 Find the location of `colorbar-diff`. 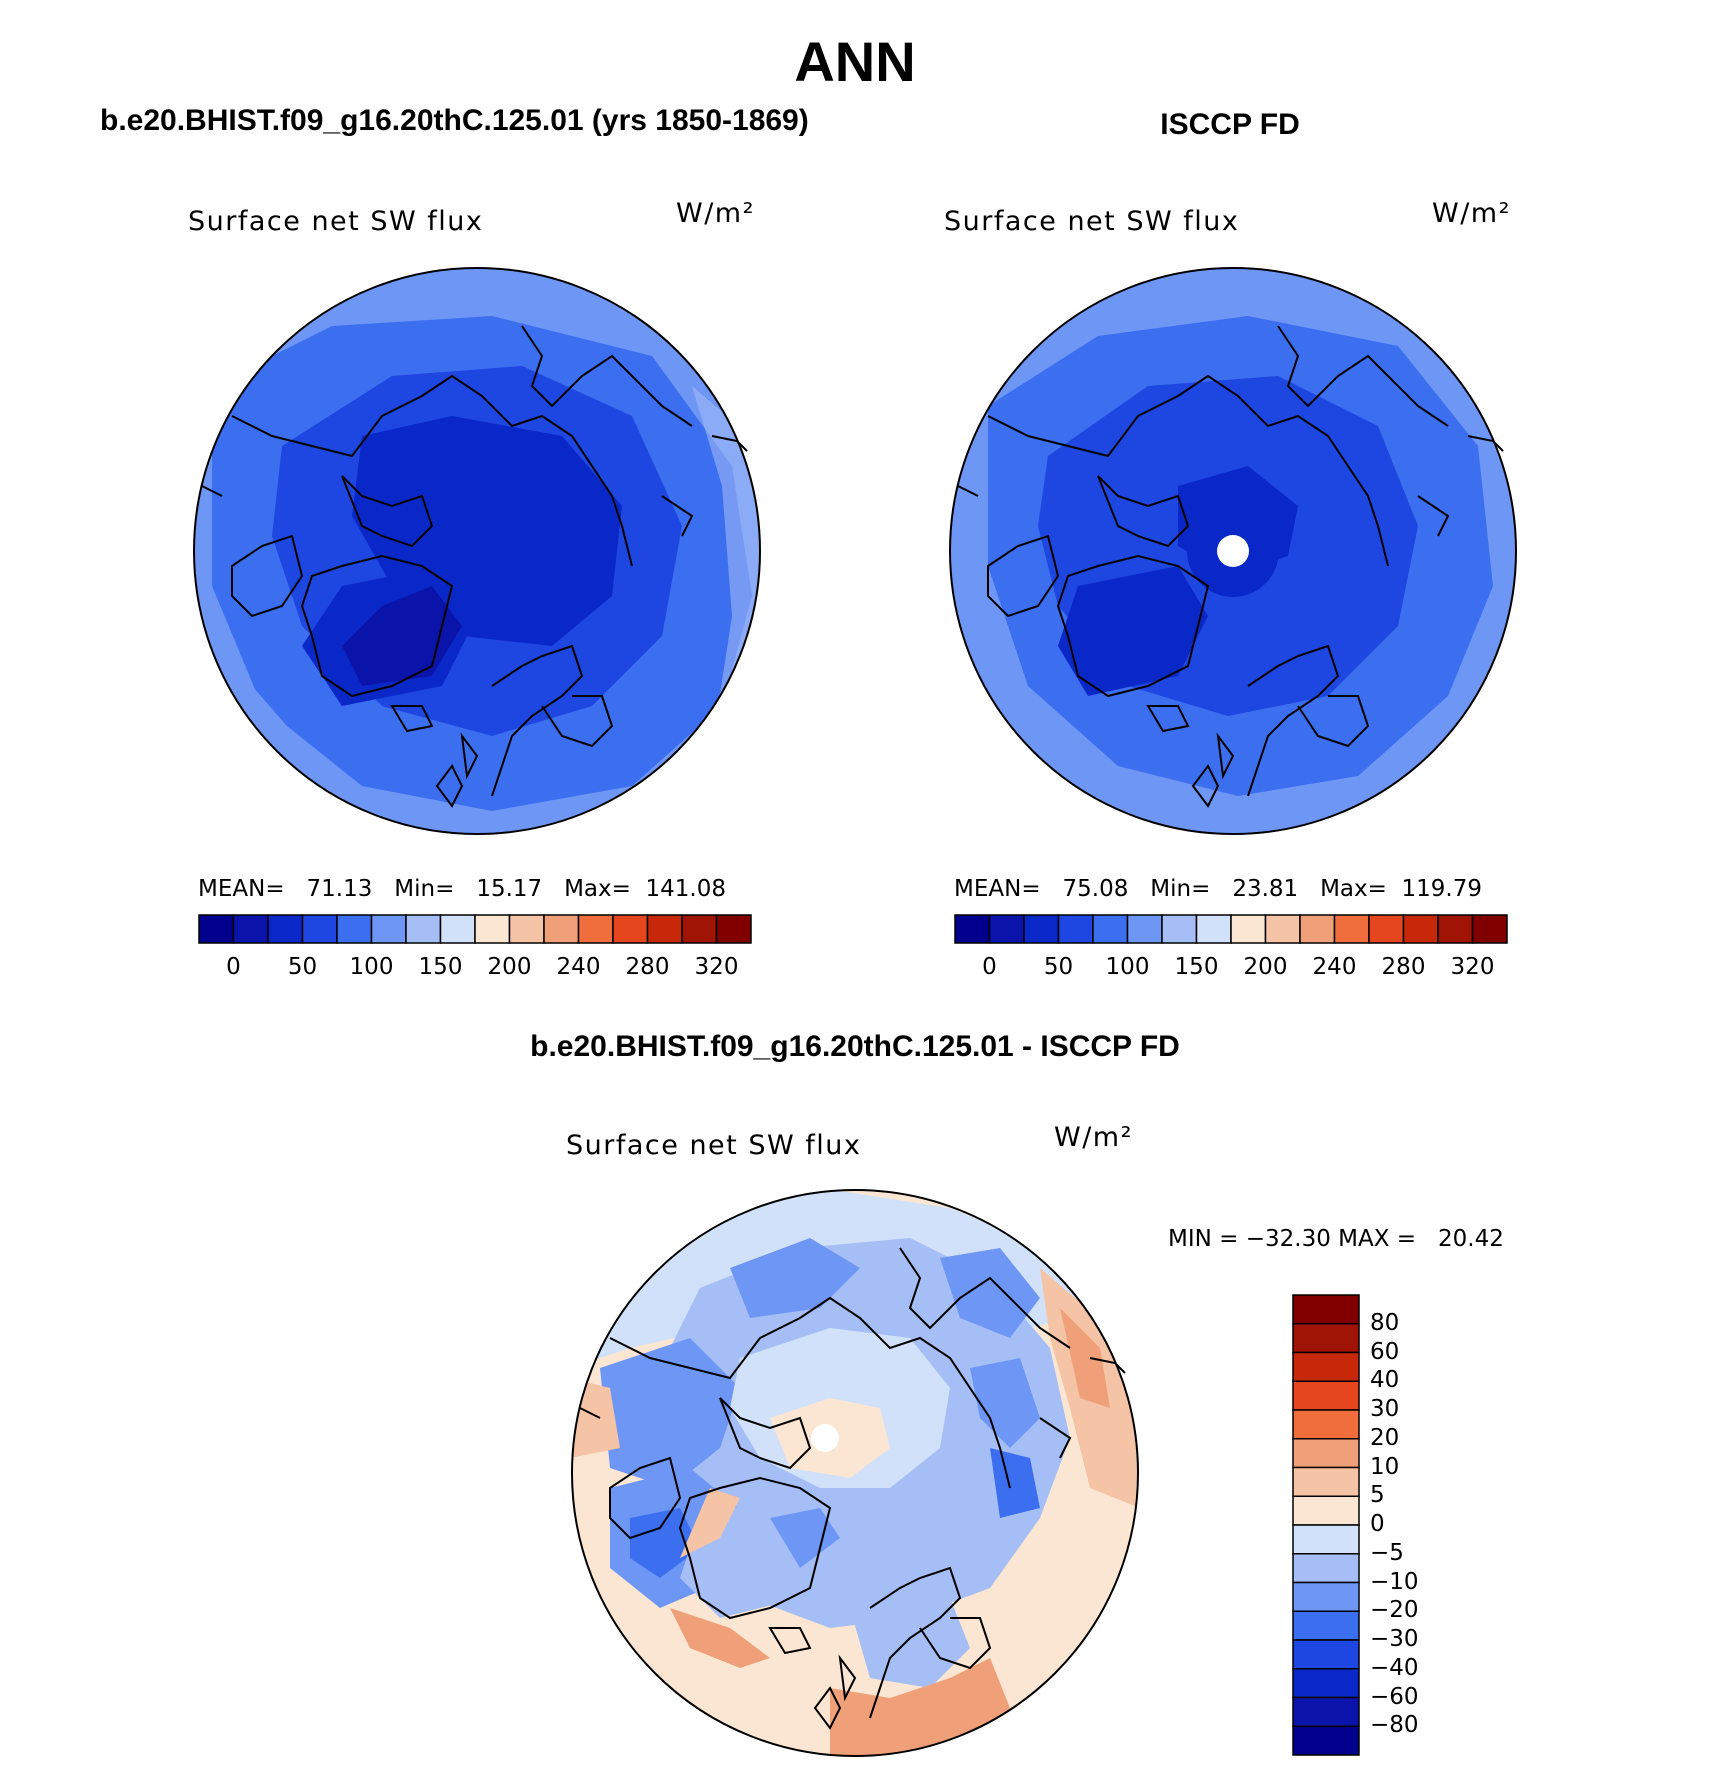

colorbar-diff is located at coordinates (1326, 1525).